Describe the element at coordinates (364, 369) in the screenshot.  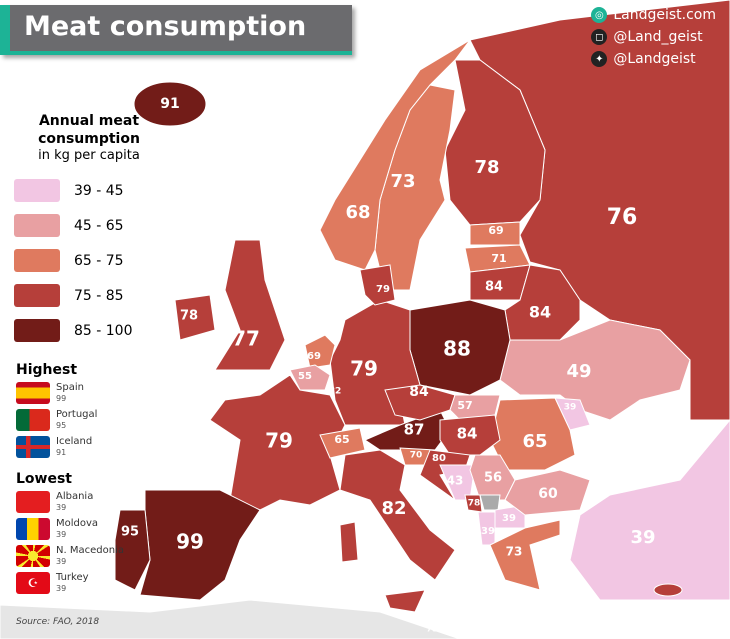
I see `label-germany: 79` at that location.